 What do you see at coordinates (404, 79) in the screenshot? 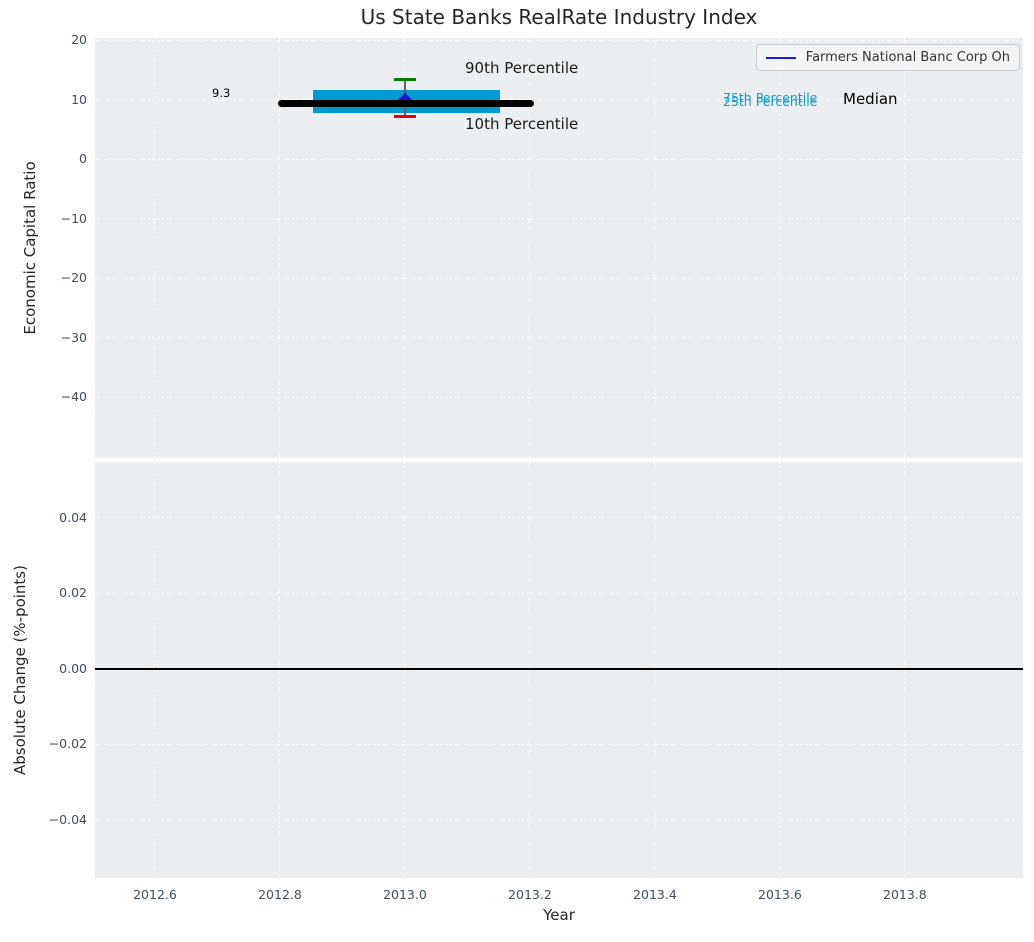
I see `p90-cap` at bounding box center [404, 79].